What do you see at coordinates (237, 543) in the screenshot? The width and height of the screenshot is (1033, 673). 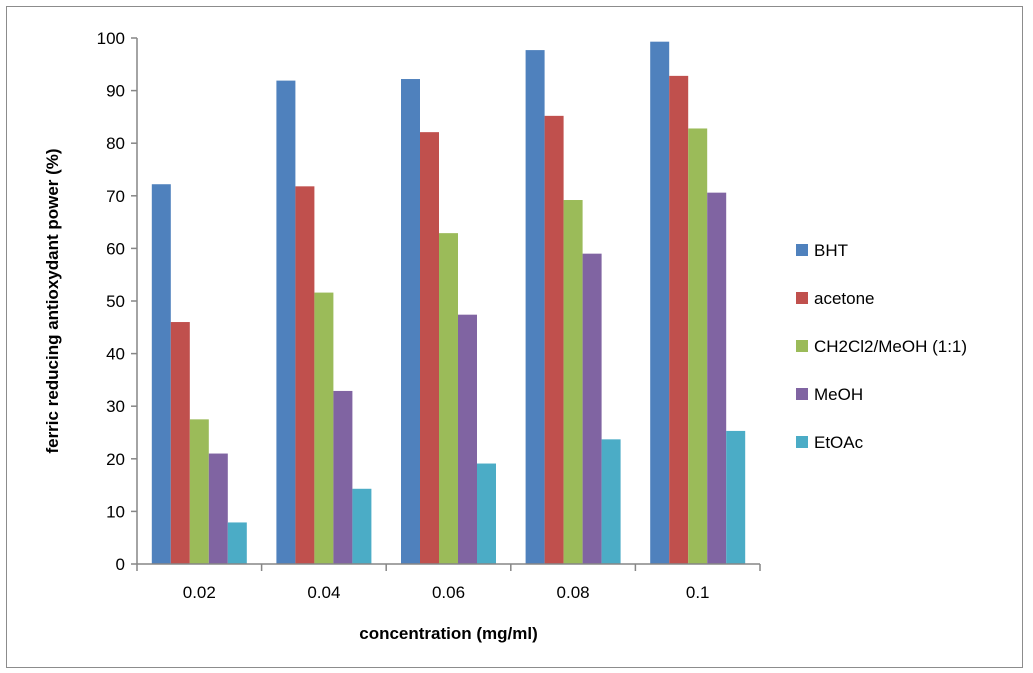 I see `bar-etoac-0.02` at bounding box center [237, 543].